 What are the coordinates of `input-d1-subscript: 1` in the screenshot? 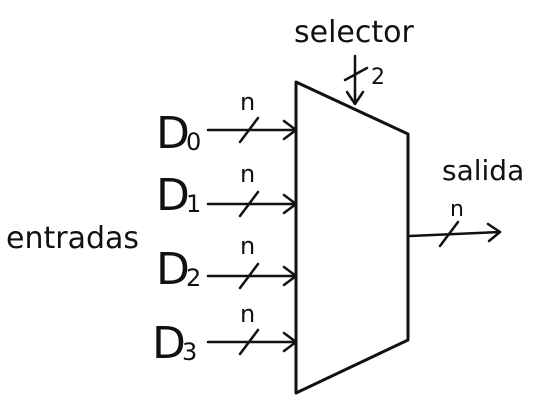 It's located at (193, 204).